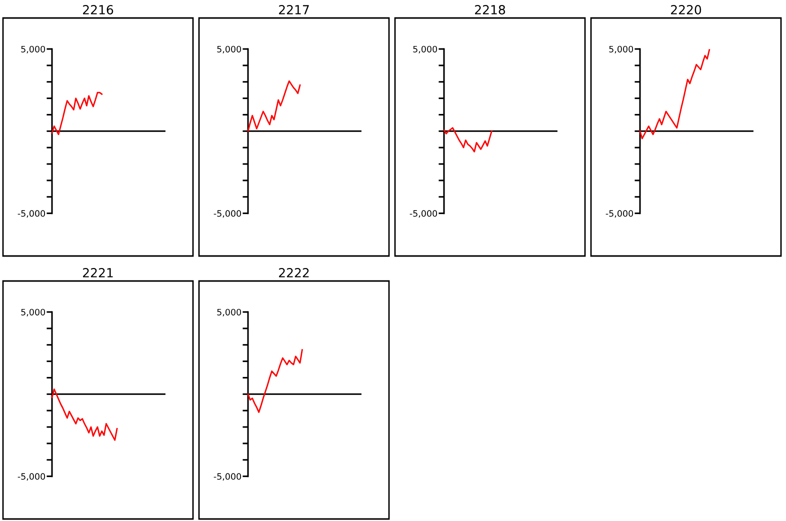  Describe the element at coordinates (686, 9) in the screenshot. I see `chart-title: 2220` at that location.